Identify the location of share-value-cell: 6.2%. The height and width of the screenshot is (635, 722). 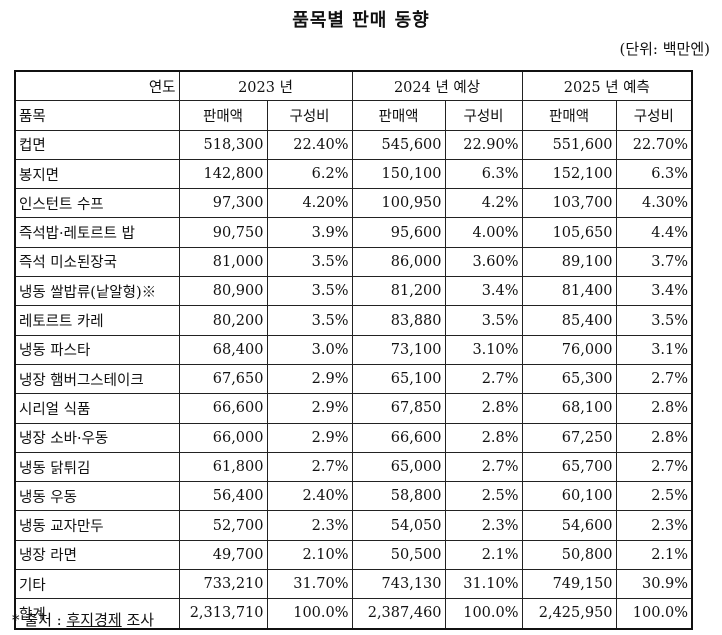
(309, 174).